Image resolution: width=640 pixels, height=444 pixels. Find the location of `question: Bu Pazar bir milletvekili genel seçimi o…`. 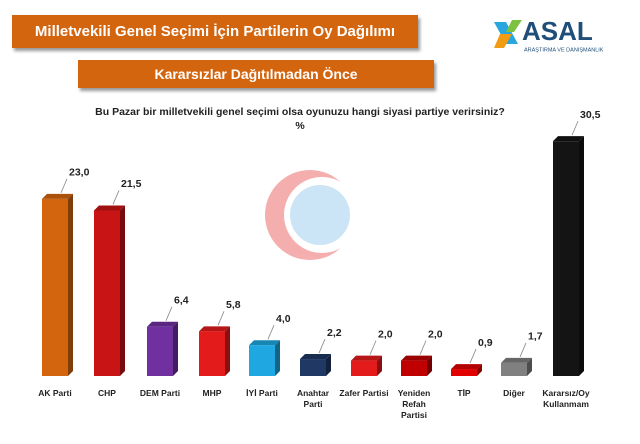

question: Bu Pazar bir milletvekili genel seçimi o… is located at coordinates (300, 112).